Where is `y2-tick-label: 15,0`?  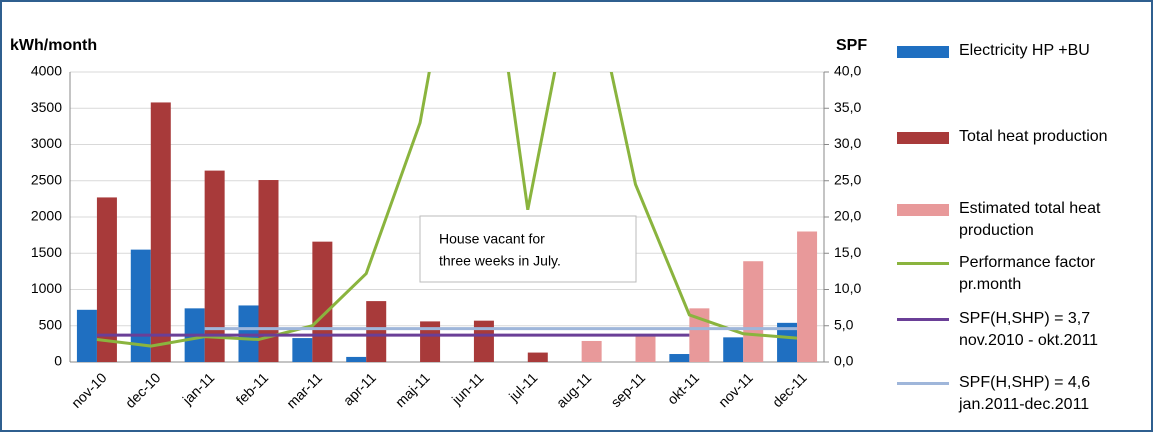 y2-tick-label: 15,0 is located at coordinates (847, 252).